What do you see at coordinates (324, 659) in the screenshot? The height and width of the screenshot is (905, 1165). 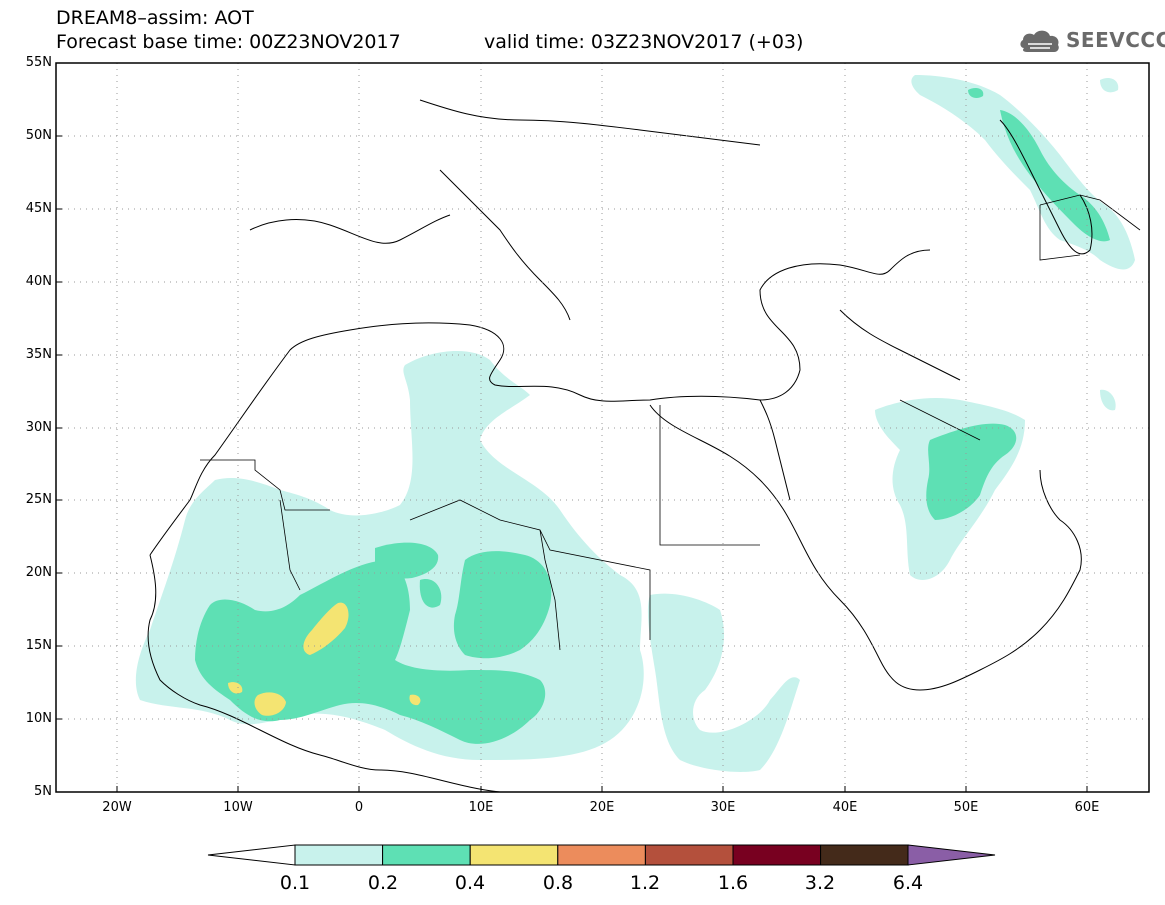 I see `aot-layer-0.4` at bounding box center [324, 659].